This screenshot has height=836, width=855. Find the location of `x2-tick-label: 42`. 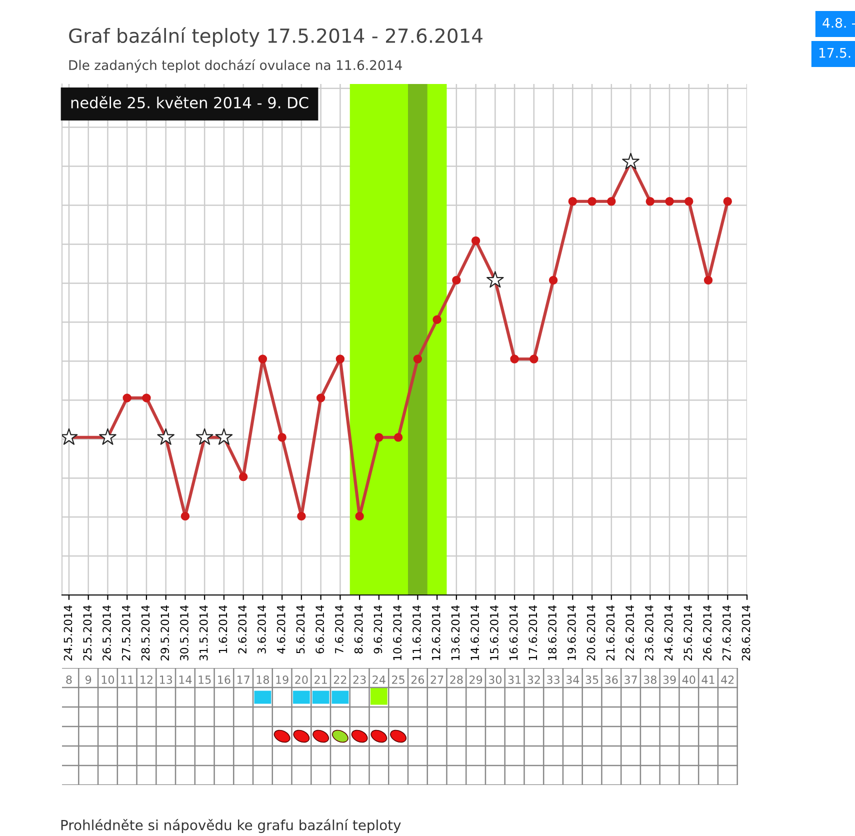

x2-tick-label: 42 is located at coordinates (727, 680).